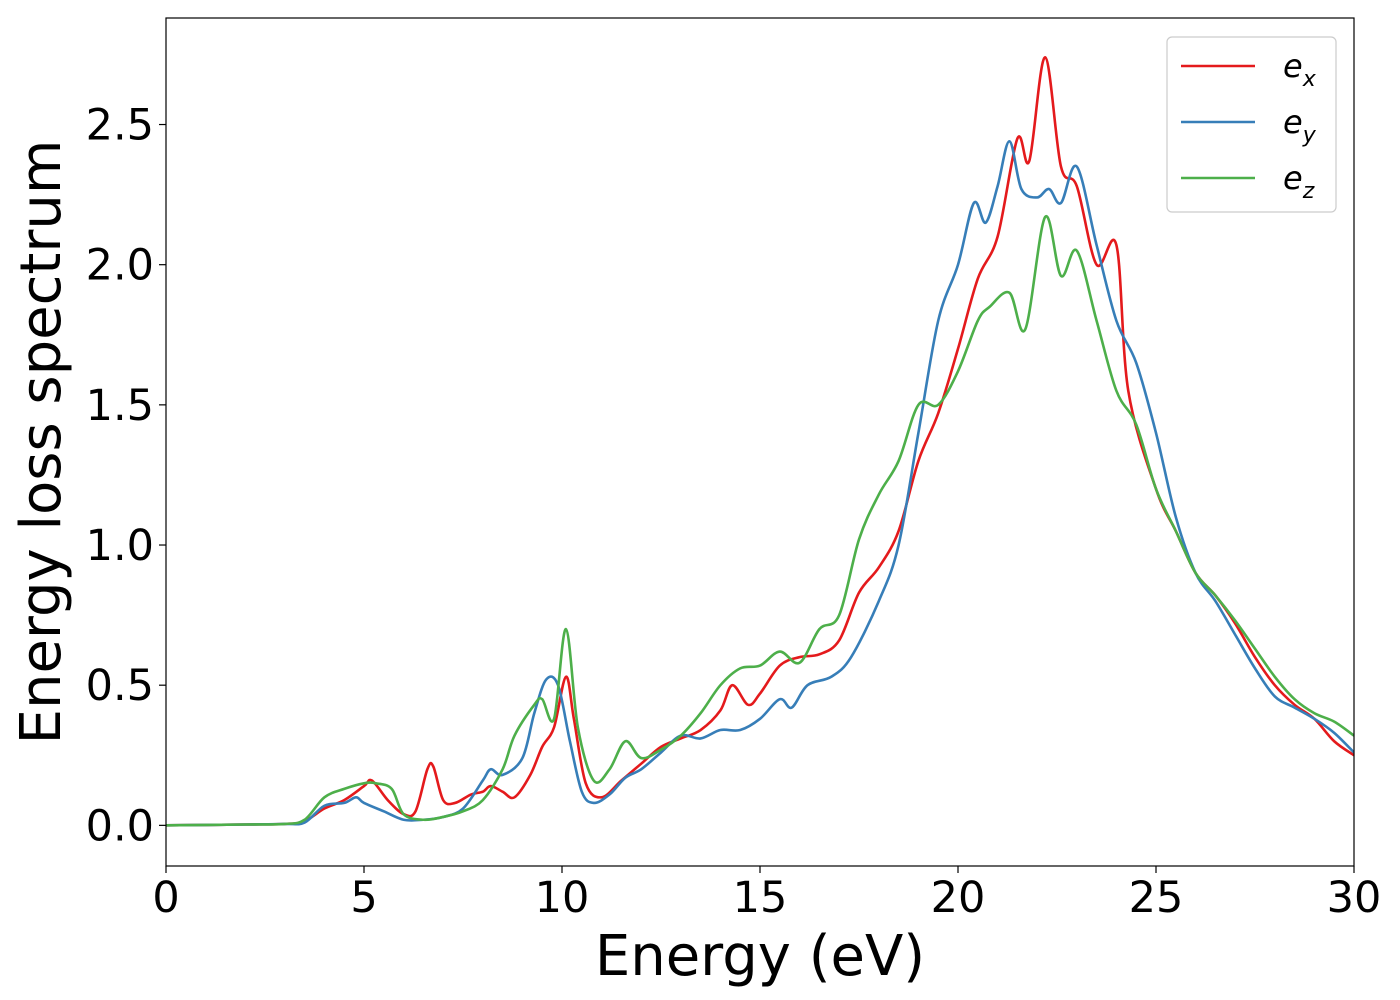  Describe the element at coordinates (1300, 125) in the screenshot. I see `legend-label-ey: ey` at that location.